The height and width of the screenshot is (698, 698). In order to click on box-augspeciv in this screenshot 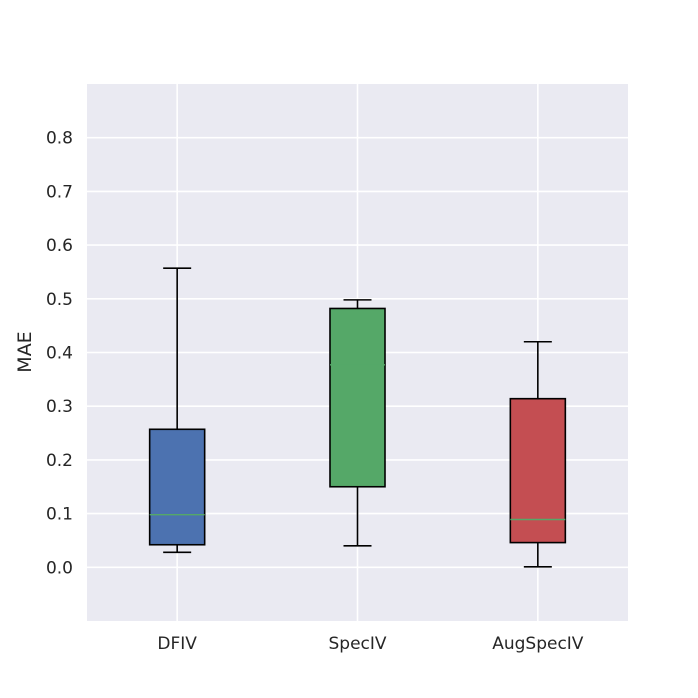, I will do `click(538, 454)`.